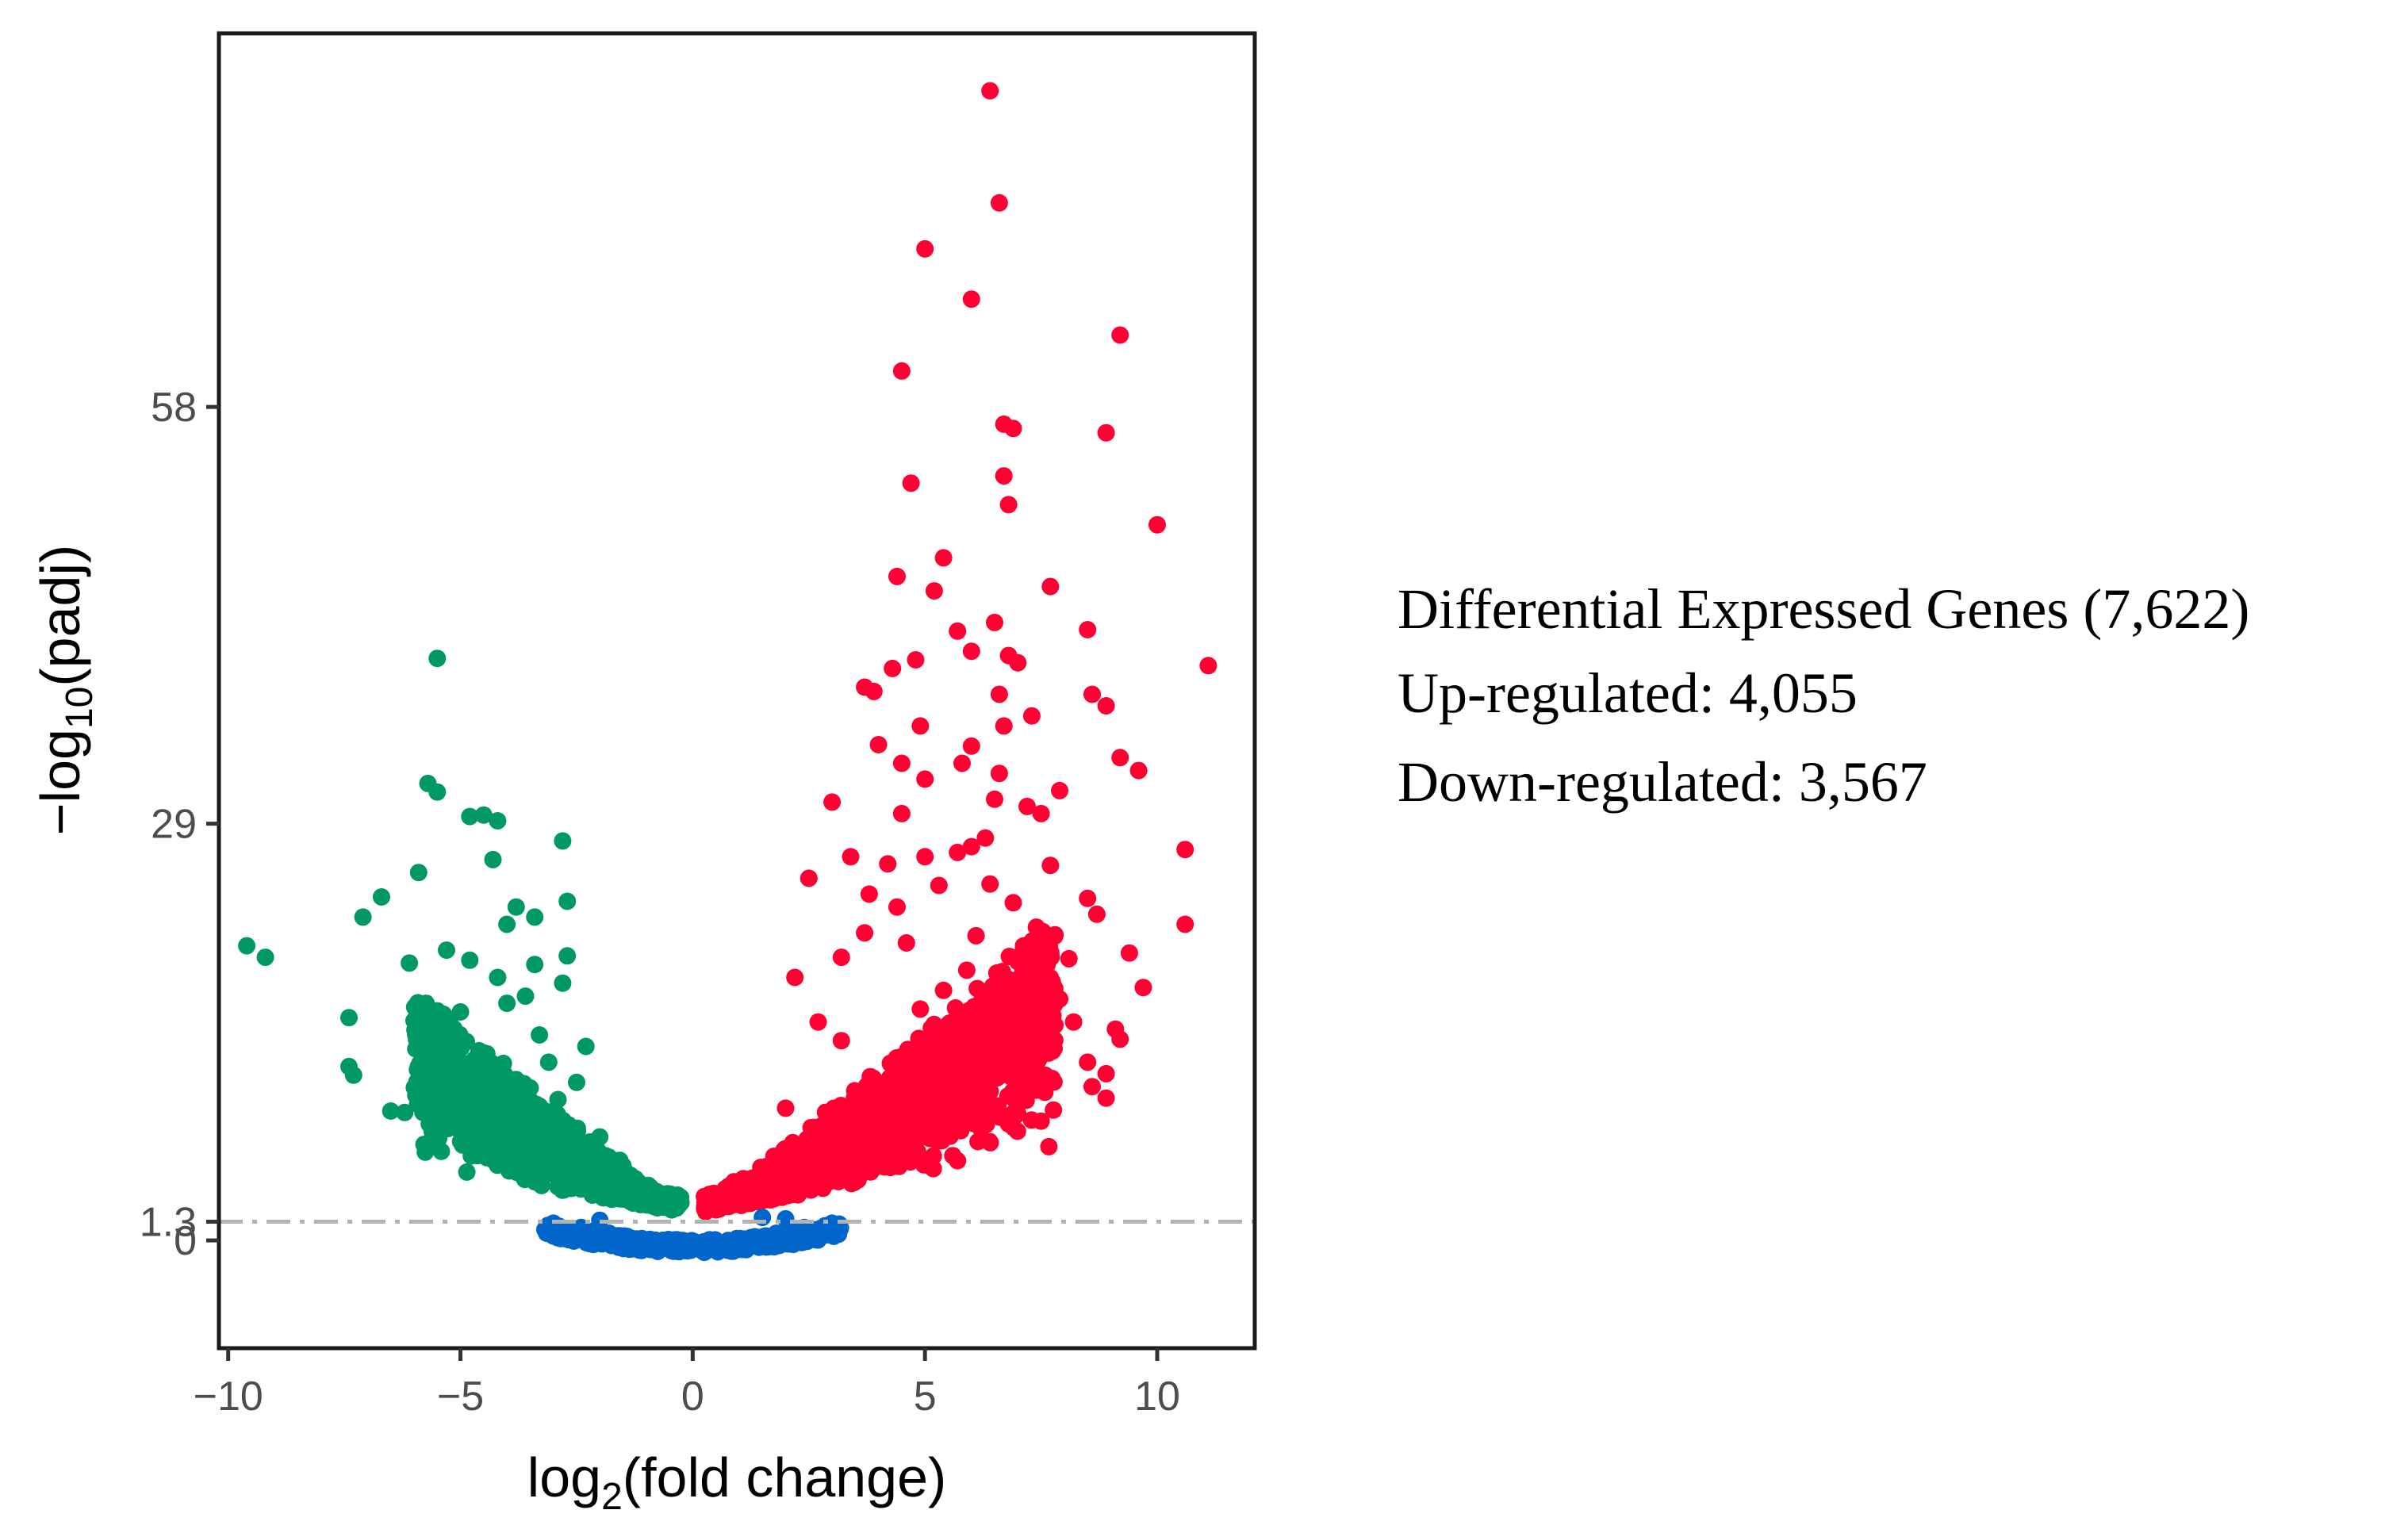 This screenshot has height=1529, width=2408. I want to click on y-axis: 01.3 29 58, so click(179, 824).